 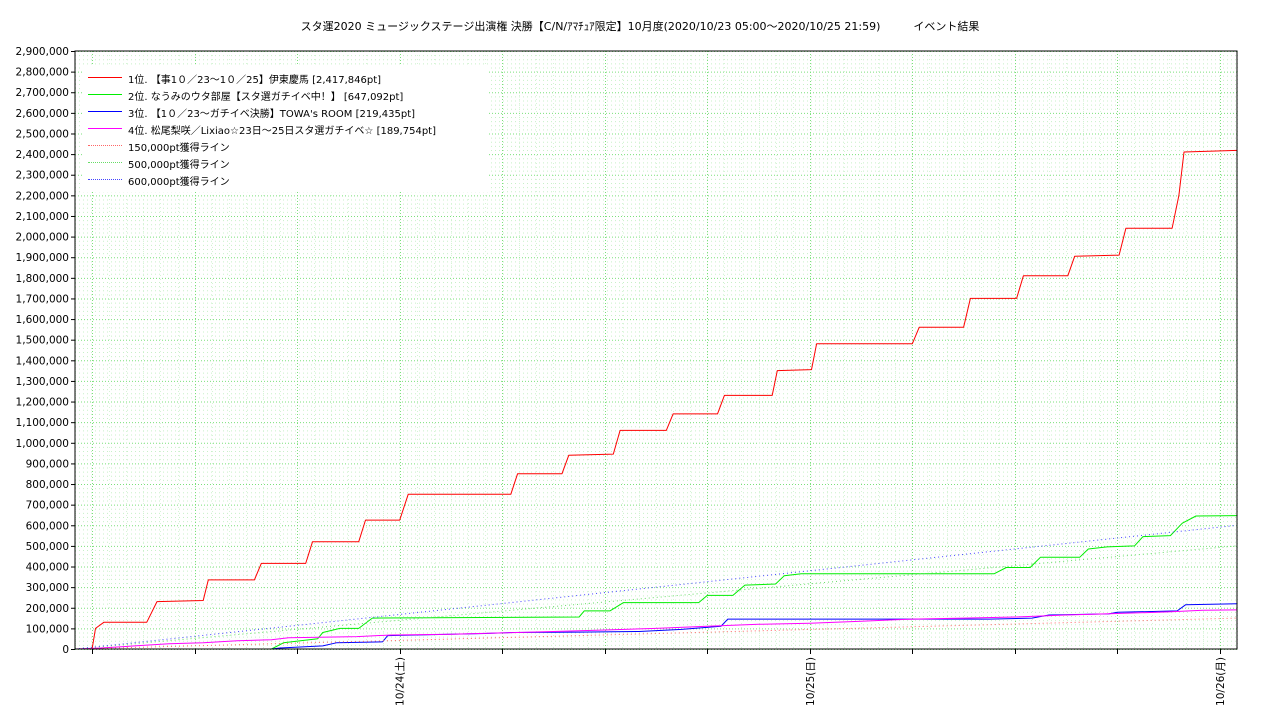 What do you see at coordinates (42, 444) in the screenshot?
I see `y-tick-label: 1,000,000` at bounding box center [42, 444].